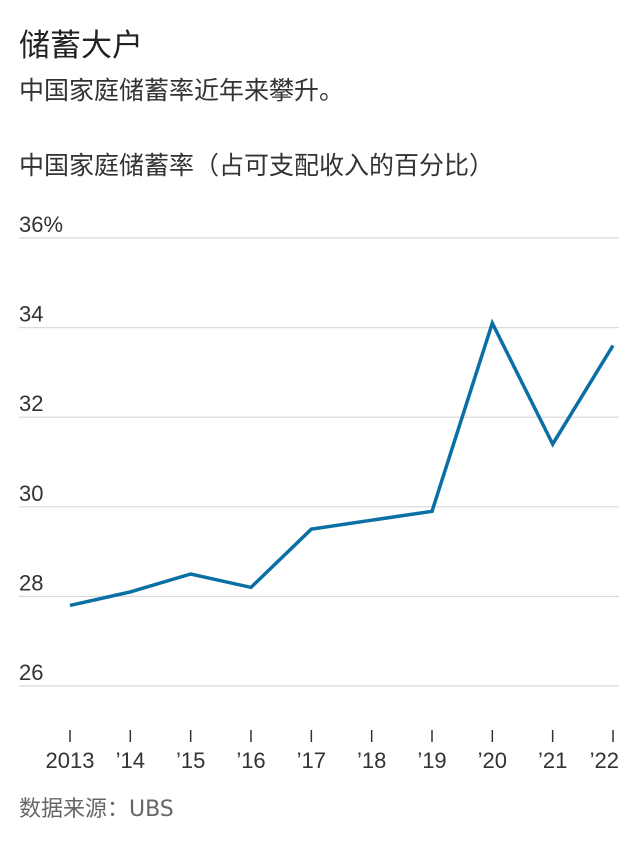 Image resolution: width=639 pixels, height=852 pixels. Describe the element at coordinates (96, 809) in the screenshot. I see `source-note: 数据来源：UBS` at that location.